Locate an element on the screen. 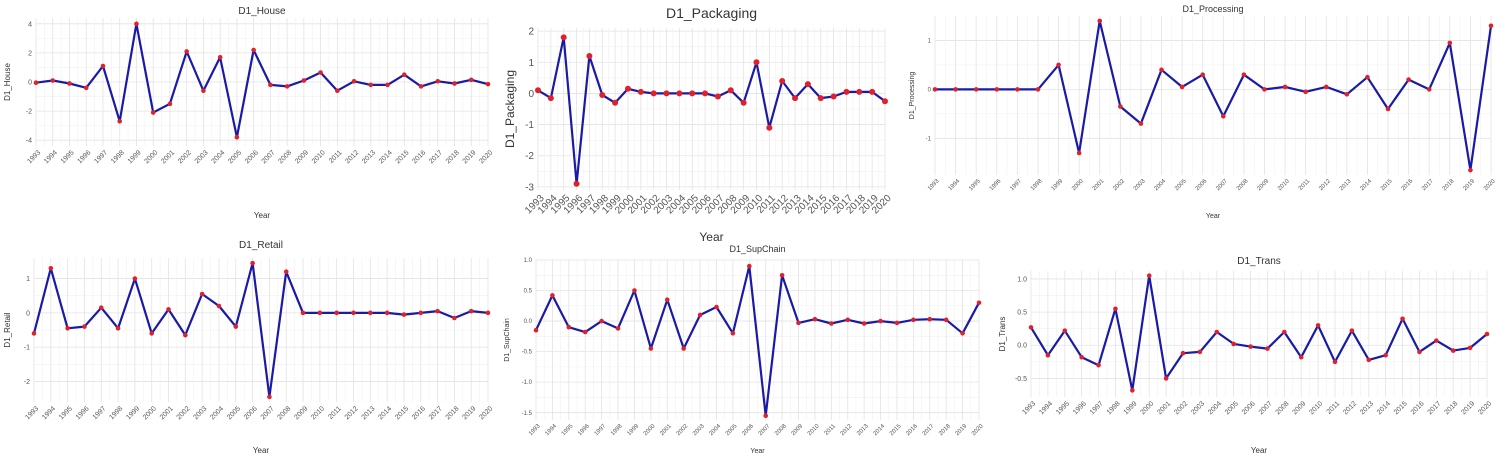 This screenshot has height=457, width=1503. y-tick-label: 2 is located at coordinates (531, 32).